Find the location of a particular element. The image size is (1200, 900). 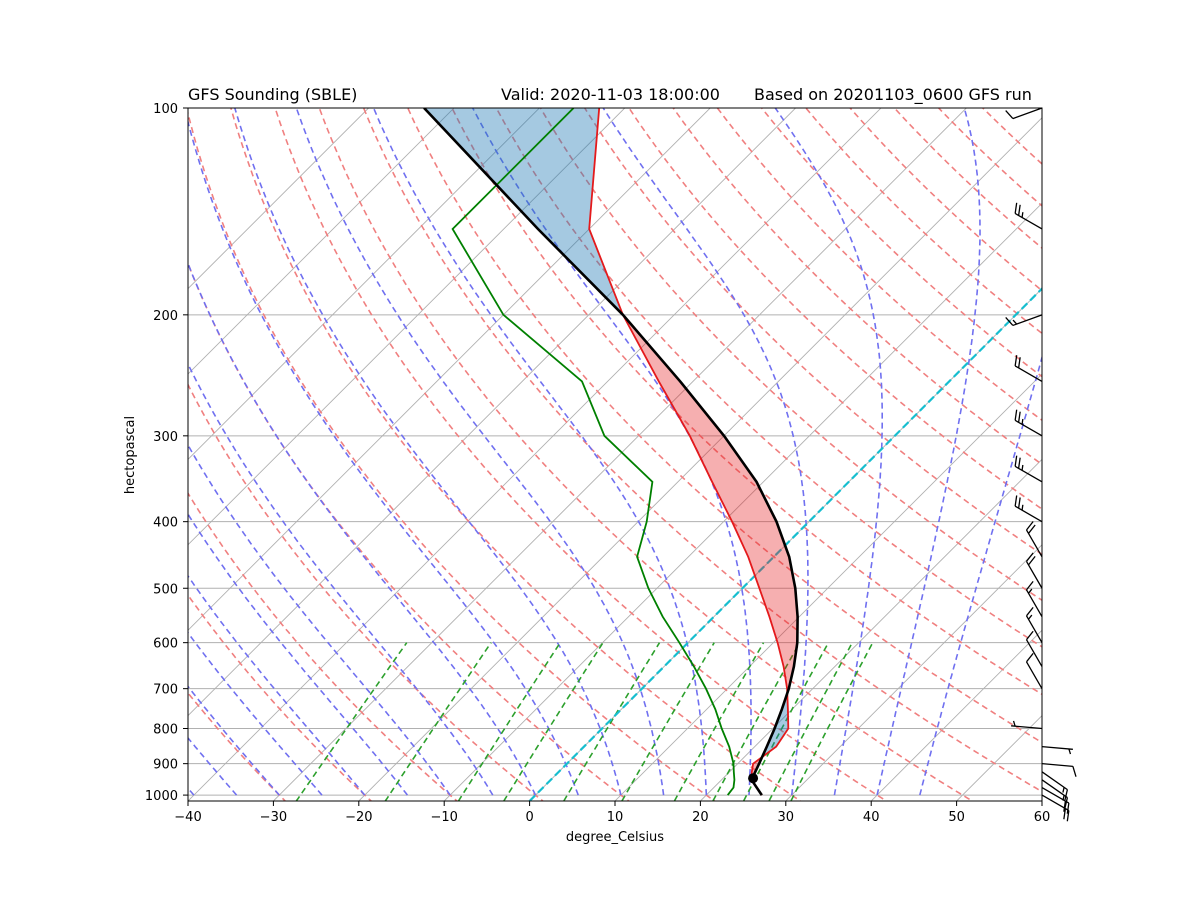

y-tick-label: 500 is located at coordinates (165, 589).